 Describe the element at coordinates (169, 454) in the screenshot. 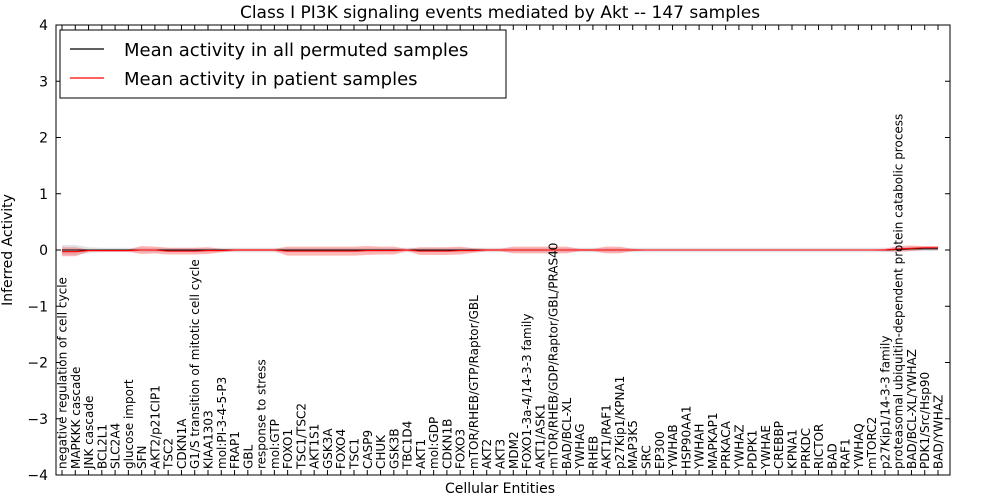

I see `x-tick-label: TSC2` at that location.